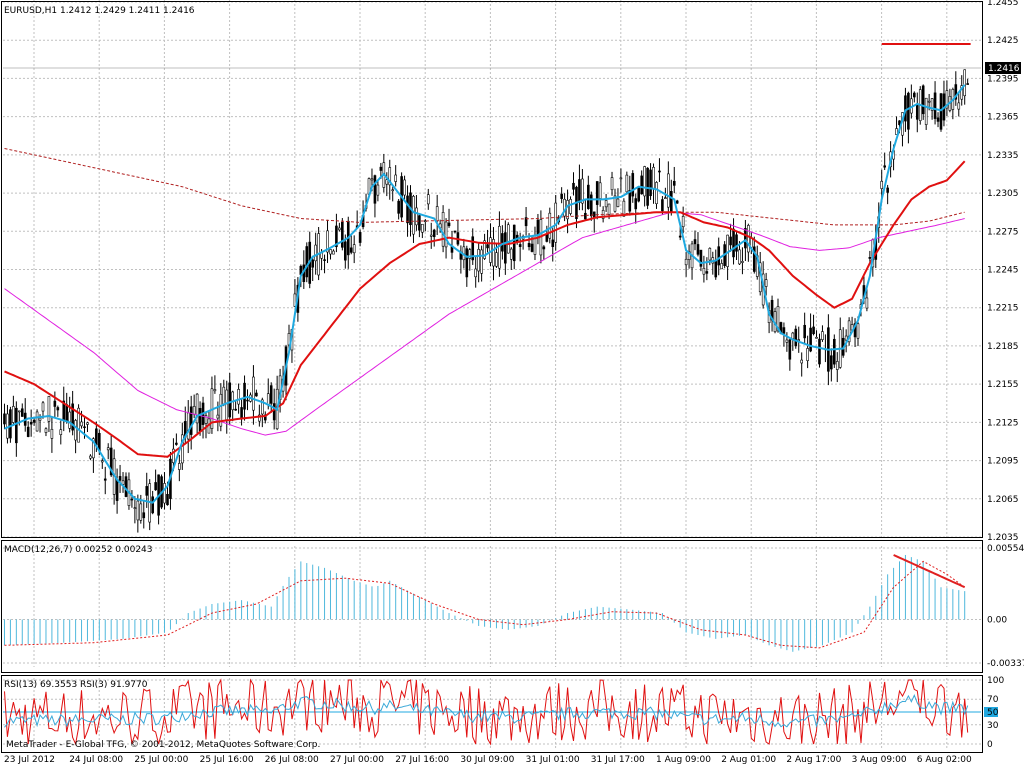 The image size is (1024, 768). Describe the element at coordinates (78, 550) in the screenshot. I see `macd-title: MACD(12,26,7) 0.00252 0.00243` at that location.